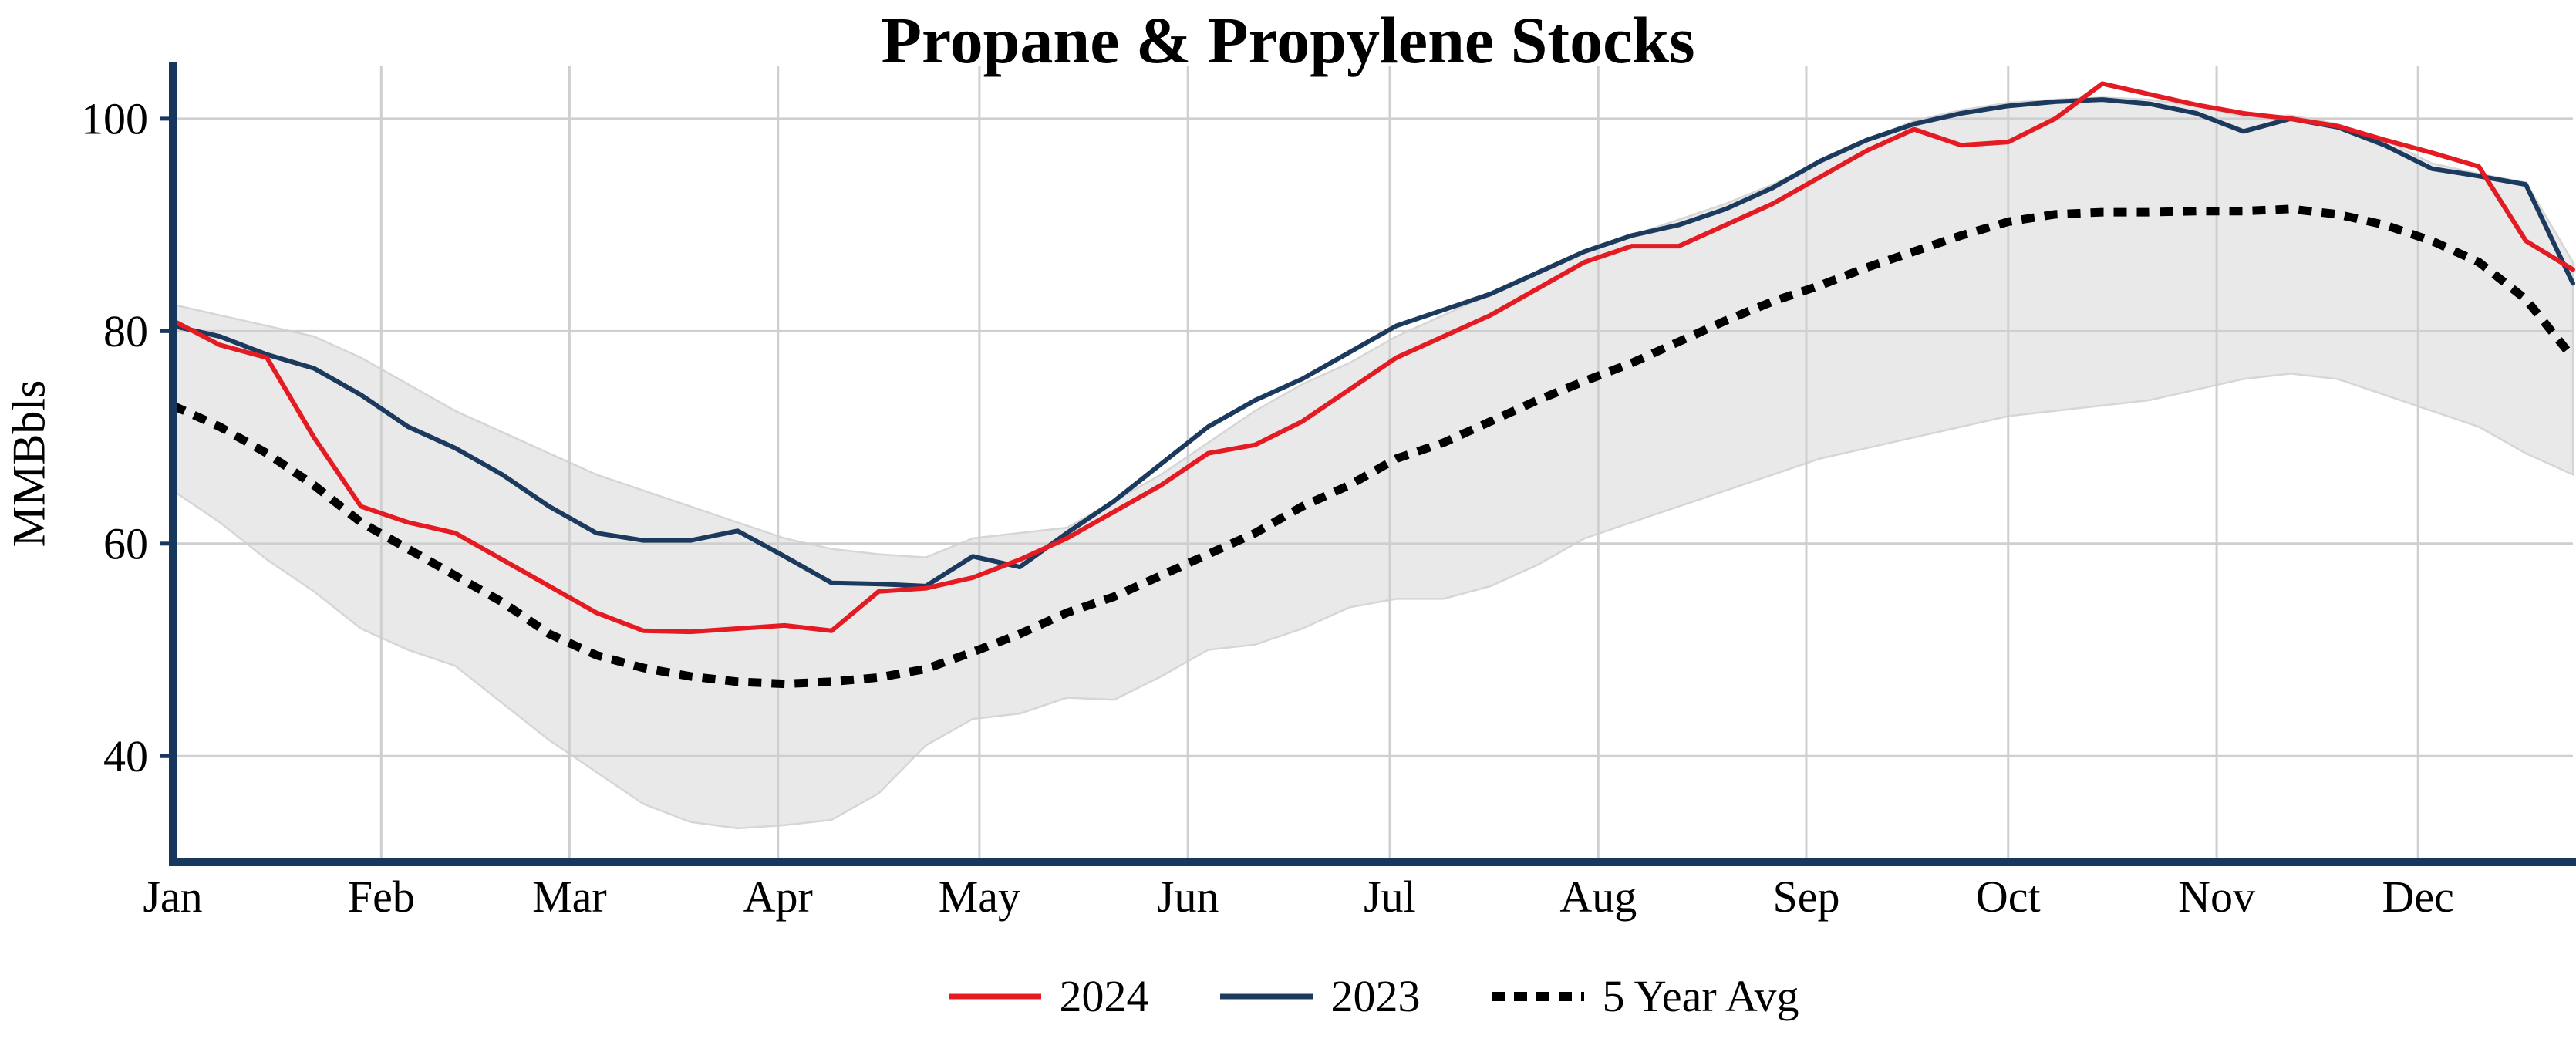 The height and width of the screenshot is (1049, 2576). I want to click on legend-5-year-avg-dotted-icon, so click(1538, 996).